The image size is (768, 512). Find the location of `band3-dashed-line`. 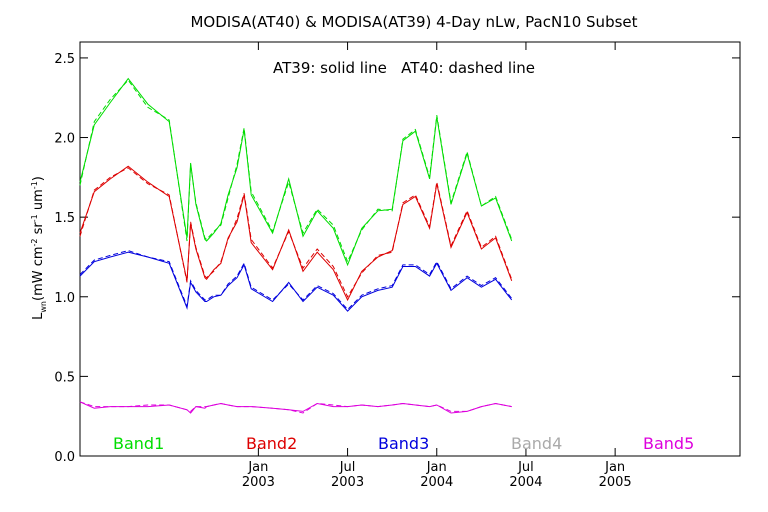

band3-dashed-line is located at coordinates (296, 280).